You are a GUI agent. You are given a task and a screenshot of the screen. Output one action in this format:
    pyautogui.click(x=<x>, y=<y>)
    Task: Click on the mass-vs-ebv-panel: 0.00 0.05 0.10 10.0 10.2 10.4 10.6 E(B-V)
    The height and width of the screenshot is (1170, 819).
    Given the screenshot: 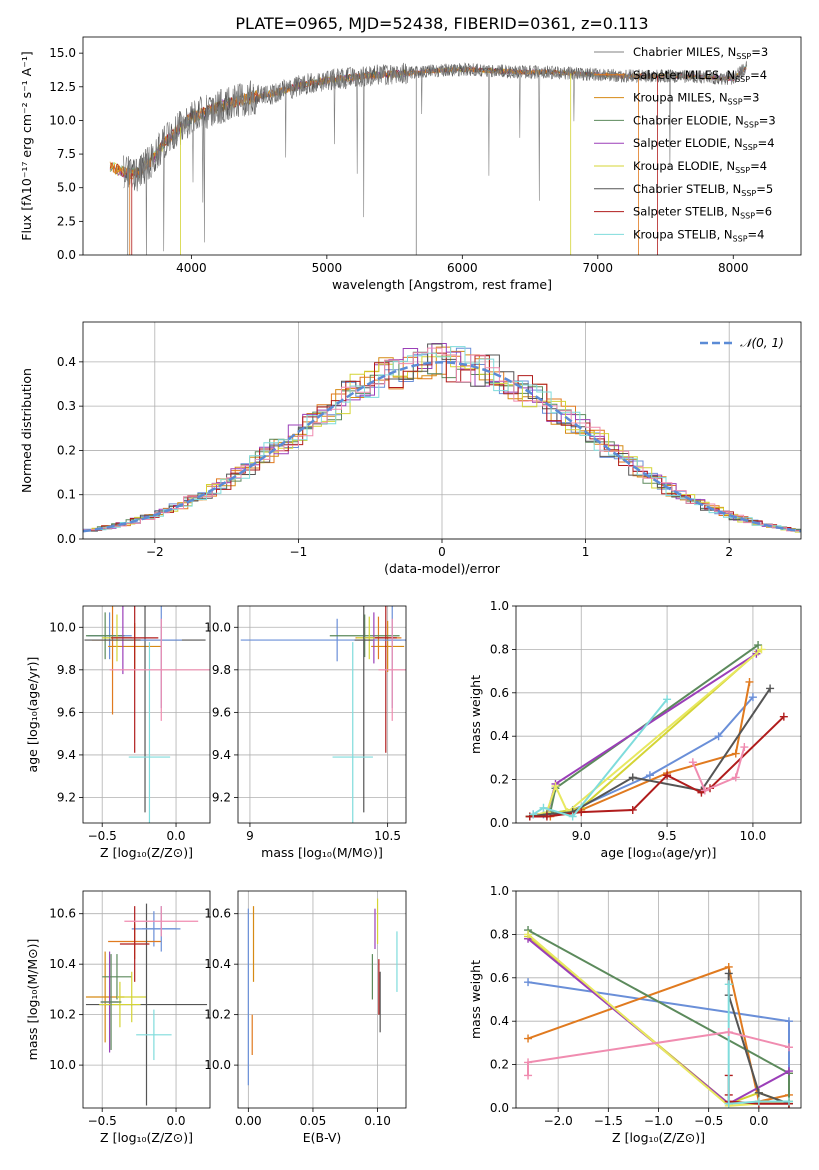 What is the action you would take?
    pyautogui.click(x=305, y=1017)
    